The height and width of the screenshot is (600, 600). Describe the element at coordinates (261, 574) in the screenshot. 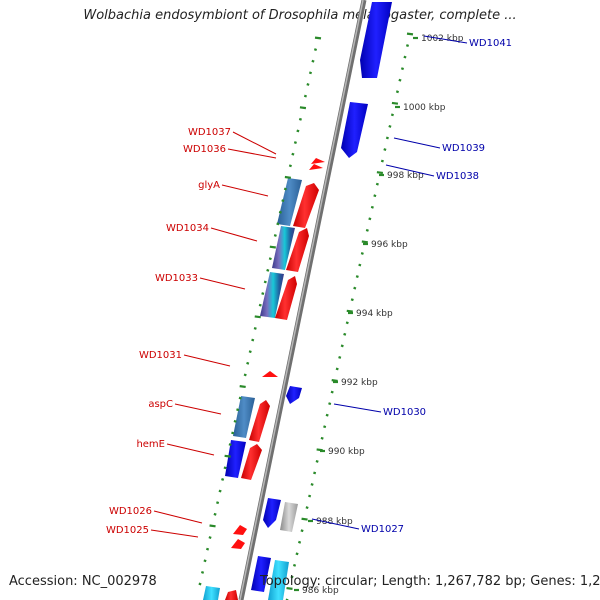

I see `gene-block-bottom-blue` at that location.